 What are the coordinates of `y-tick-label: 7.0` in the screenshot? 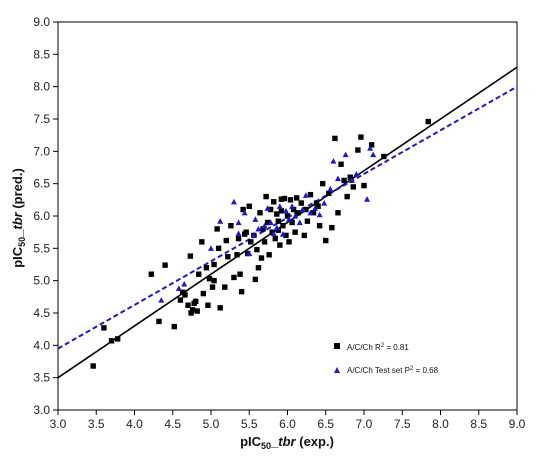 It's located at (41, 151).